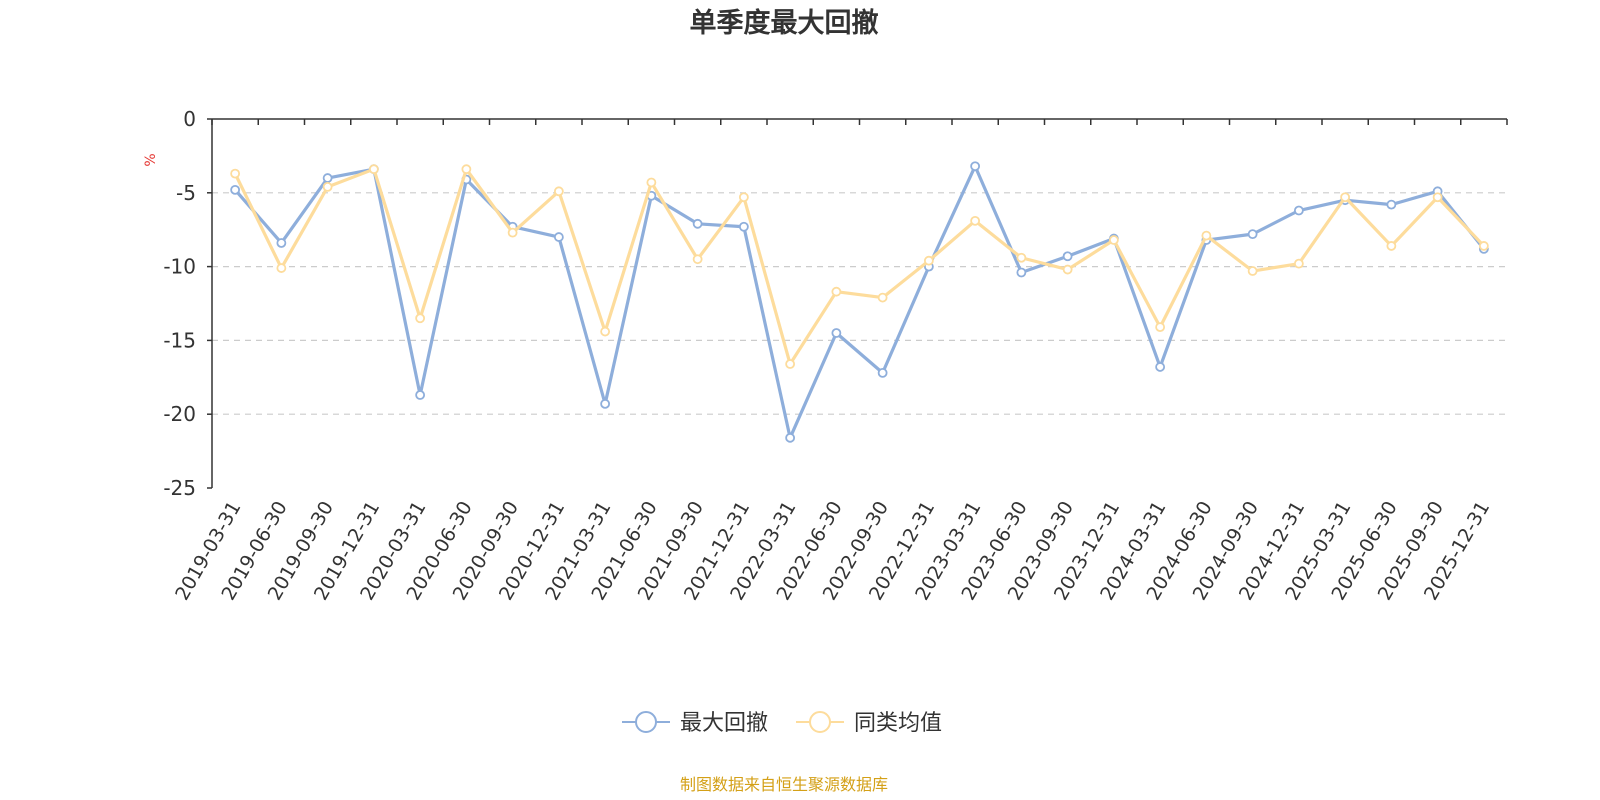 Image resolution: width=1600 pixels, height=800 pixels. I want to click on legend-label: 最大回撤, so click(724, 723).